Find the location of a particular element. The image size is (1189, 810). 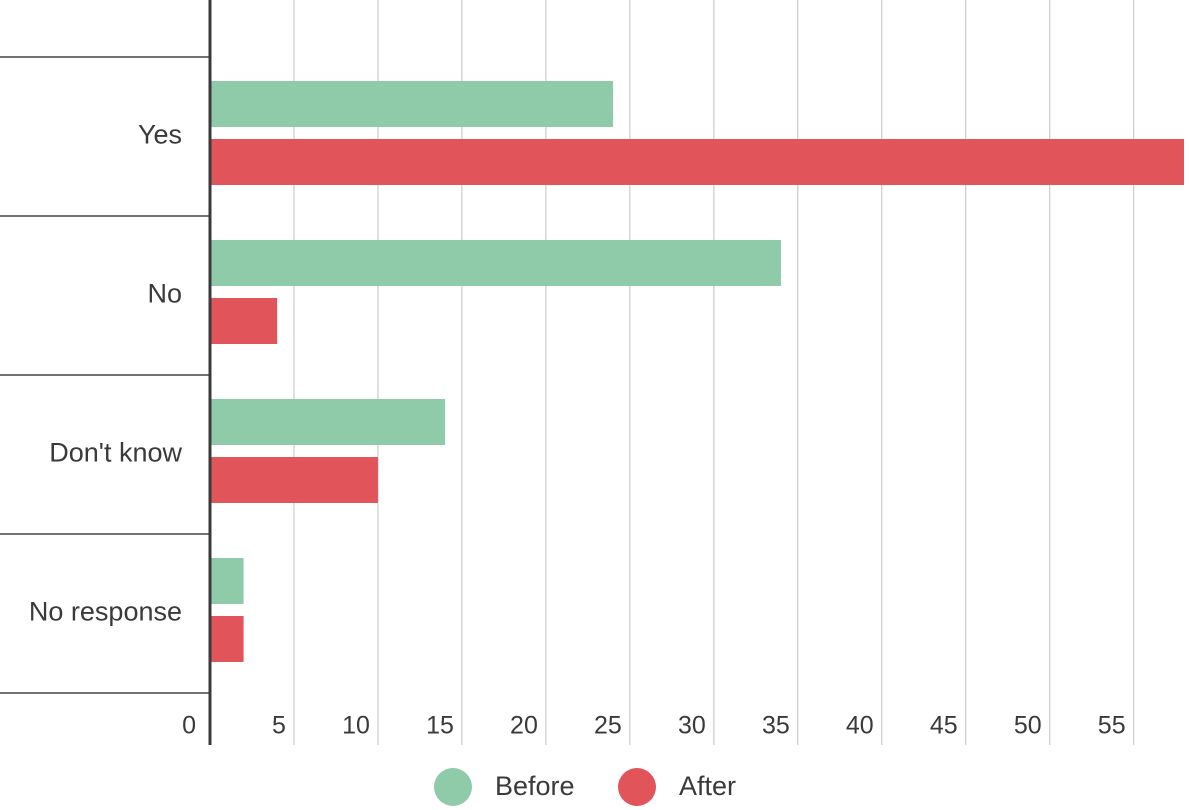

bar-before-yes is located at coordinates (412, 104).